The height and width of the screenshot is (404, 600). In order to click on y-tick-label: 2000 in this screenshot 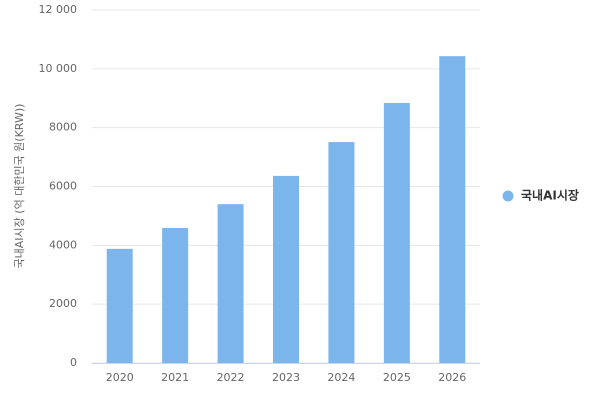, I will do `click(63, 303)`.